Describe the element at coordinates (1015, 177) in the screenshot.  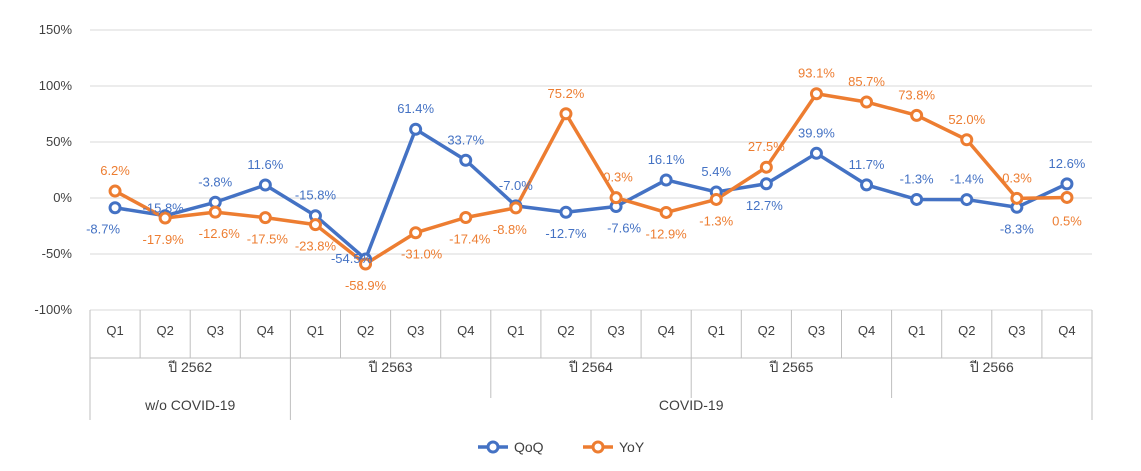
I see `data-label-yoy: -0.3%` at that location.